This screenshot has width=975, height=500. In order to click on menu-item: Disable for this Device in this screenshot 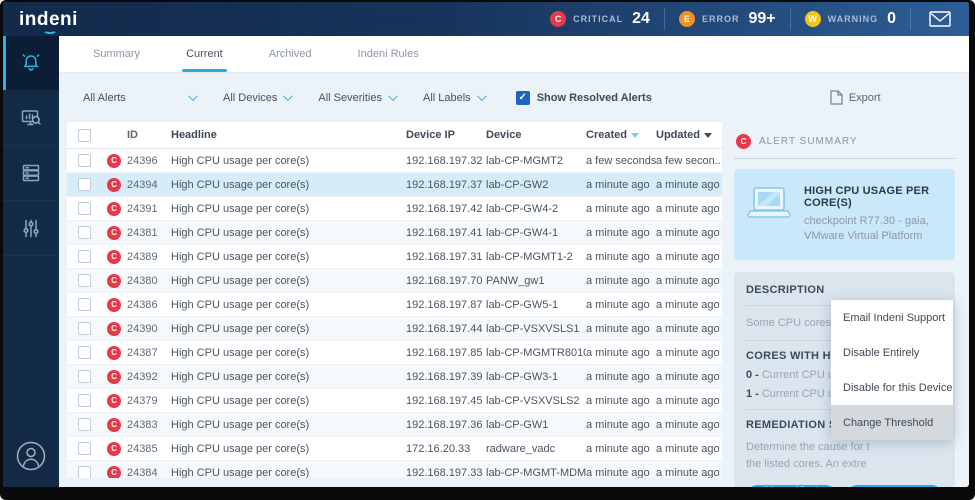, I will do `click(898, 387)`.